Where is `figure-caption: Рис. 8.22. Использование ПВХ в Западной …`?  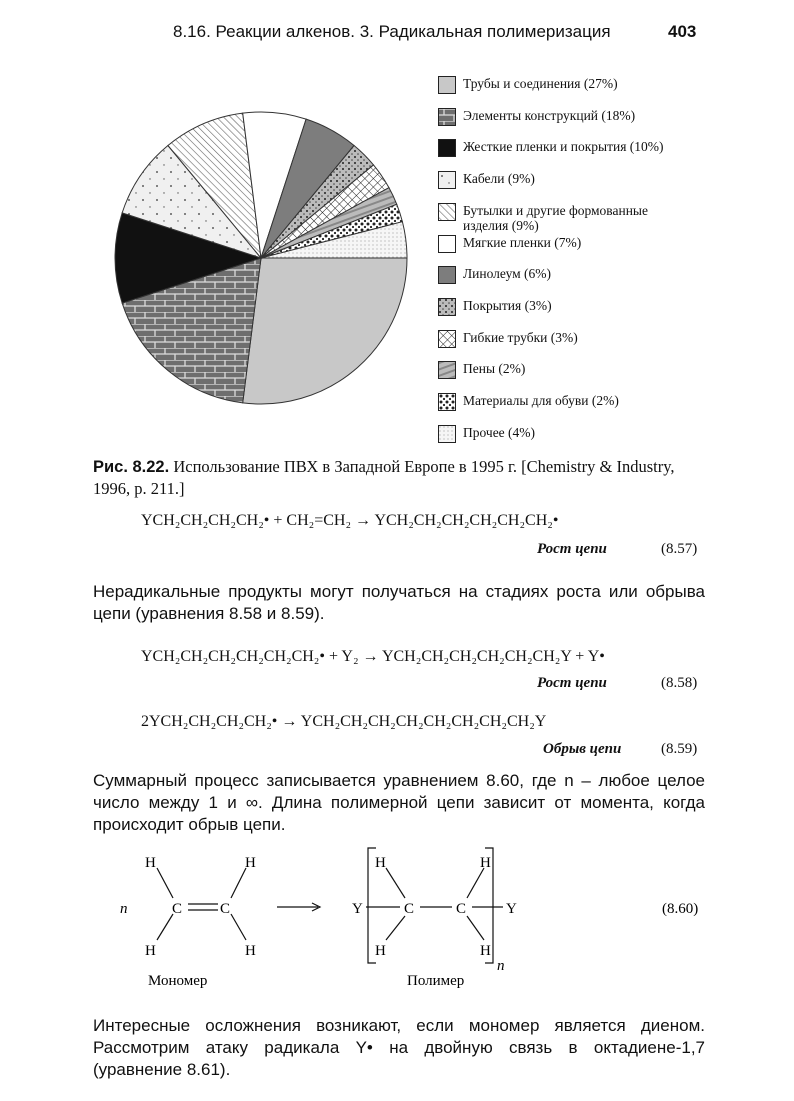 figure-caption: Рис. 8.22. Использование ПВХ в Западной … is located at coordinates (399, 477).